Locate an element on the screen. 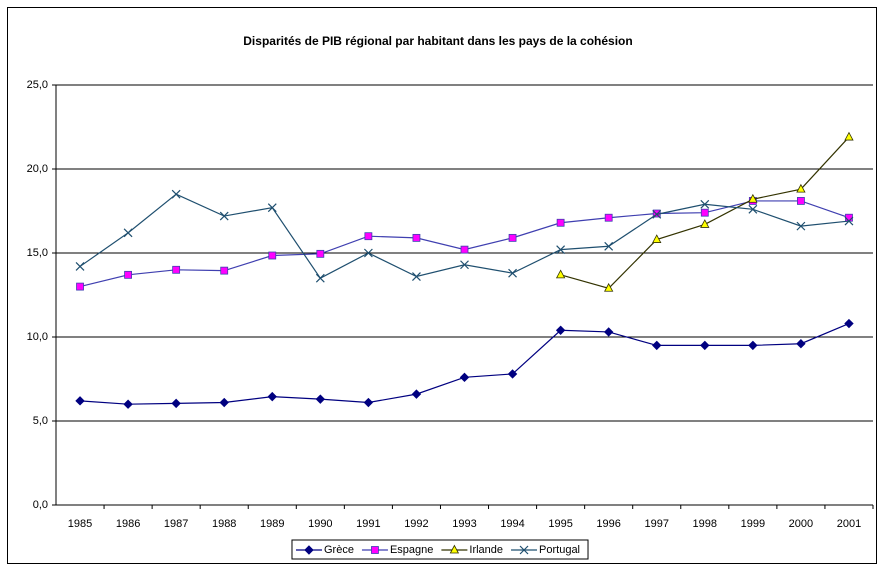  legend-box is located at coordinates (440, 549).